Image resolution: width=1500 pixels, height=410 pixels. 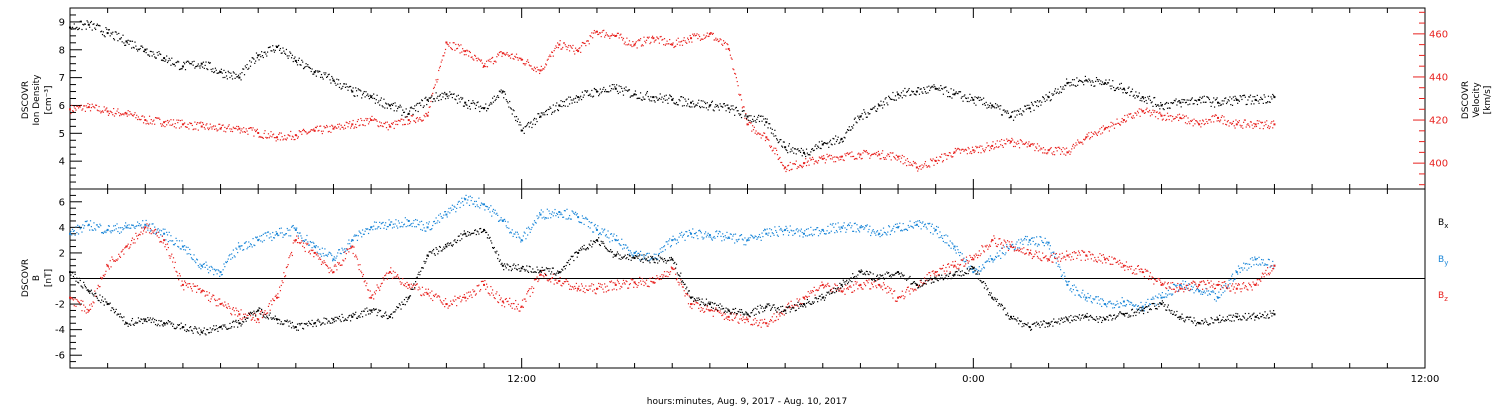 I want to click on x-tick-label: 12:00, so click(x=521, y=379).